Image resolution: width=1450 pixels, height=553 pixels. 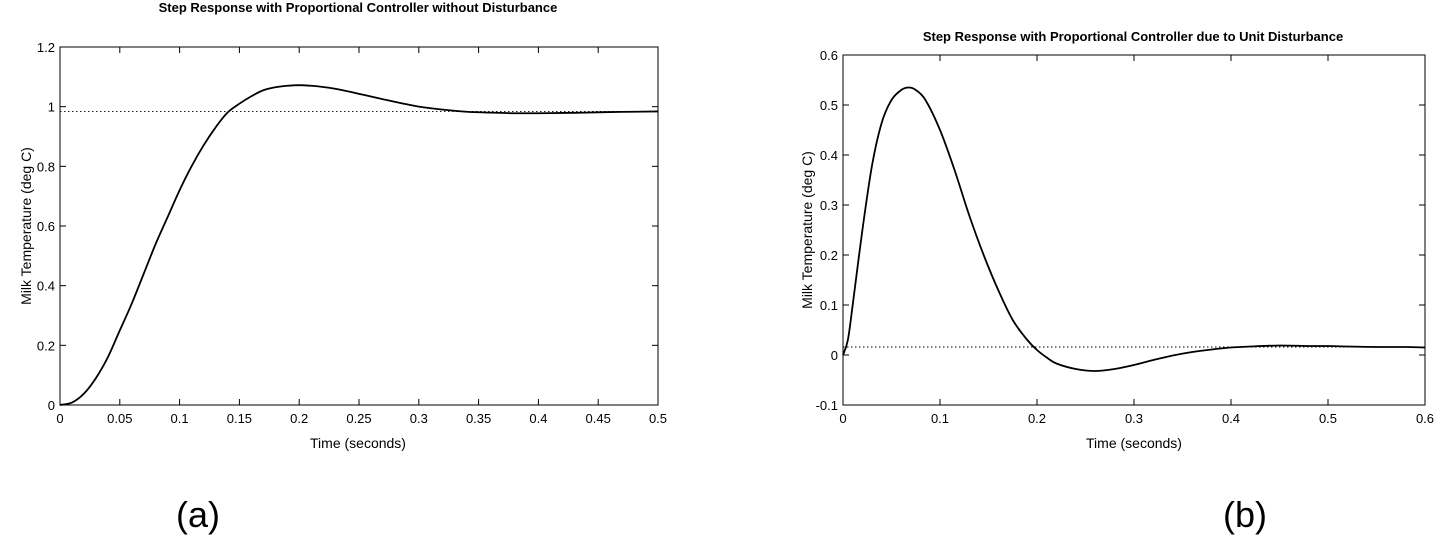 I want to click on chart-a-xtick-label: 0.5, so click(x=658, y=418).